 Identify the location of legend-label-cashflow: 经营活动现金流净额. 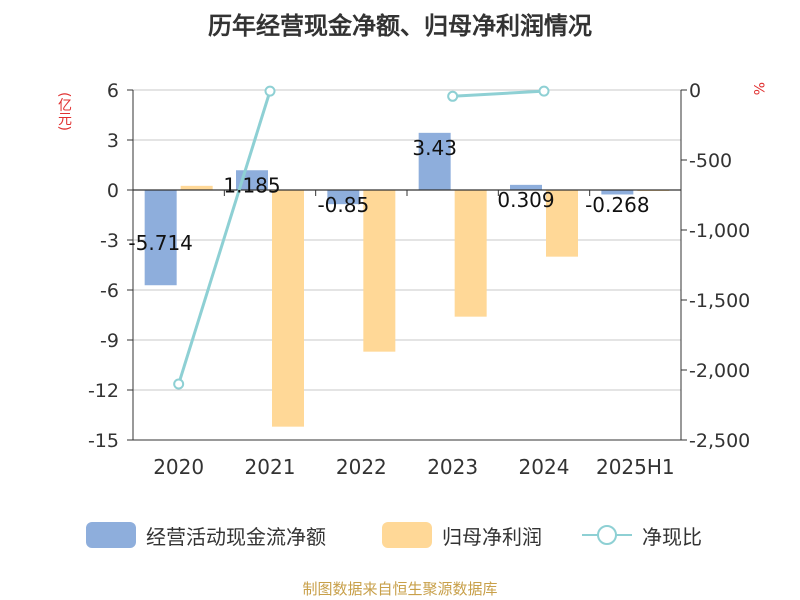
(236, 536).